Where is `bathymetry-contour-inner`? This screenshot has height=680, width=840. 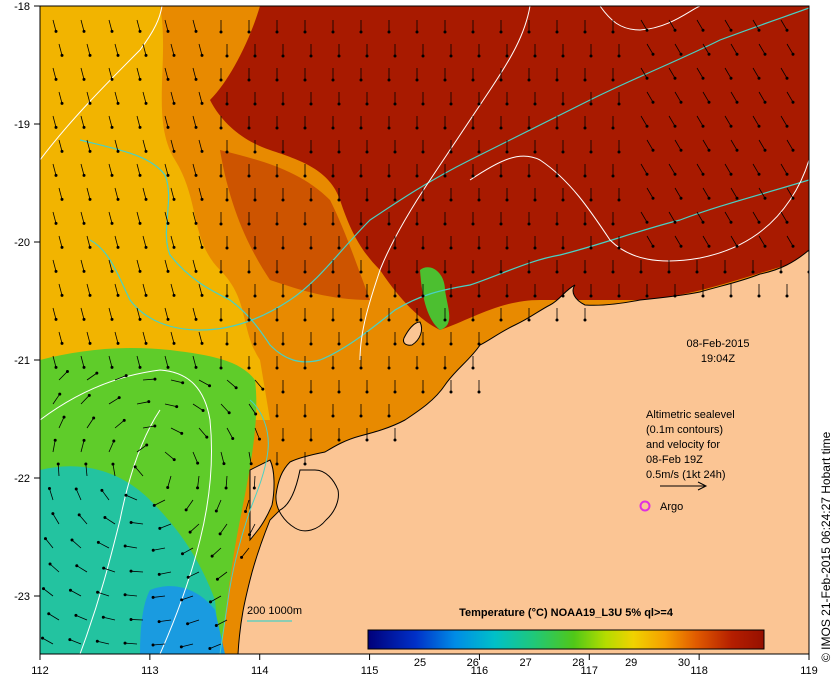 bathymetry-contour-inner is located at coordinates (244, 526).